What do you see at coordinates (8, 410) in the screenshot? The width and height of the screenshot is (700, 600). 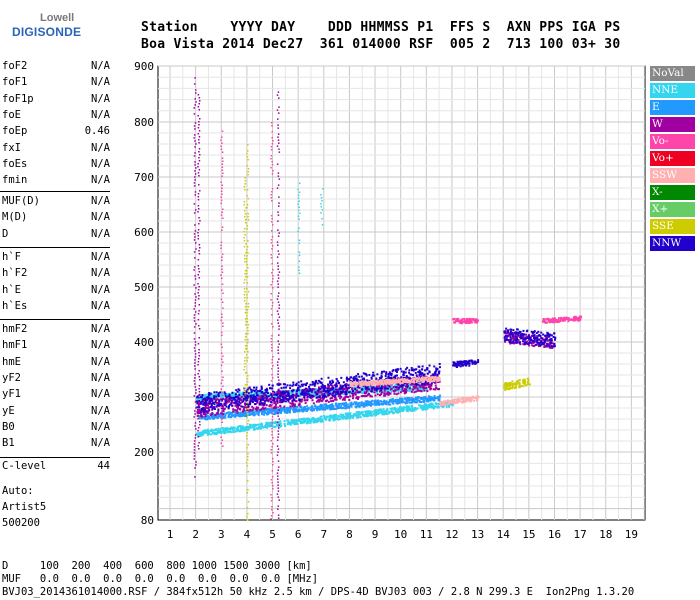 I see `param-name: yE` at bounding box center [8, 410].